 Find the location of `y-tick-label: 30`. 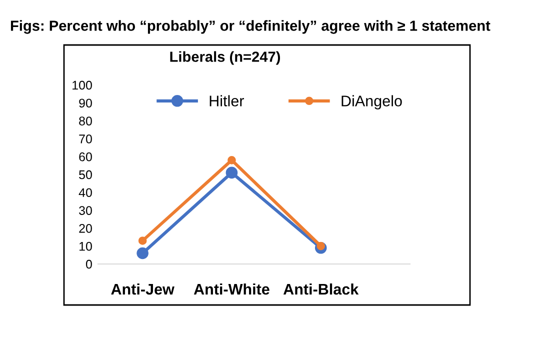

y-tick-label: 30 is located at coordinates (85, 210).